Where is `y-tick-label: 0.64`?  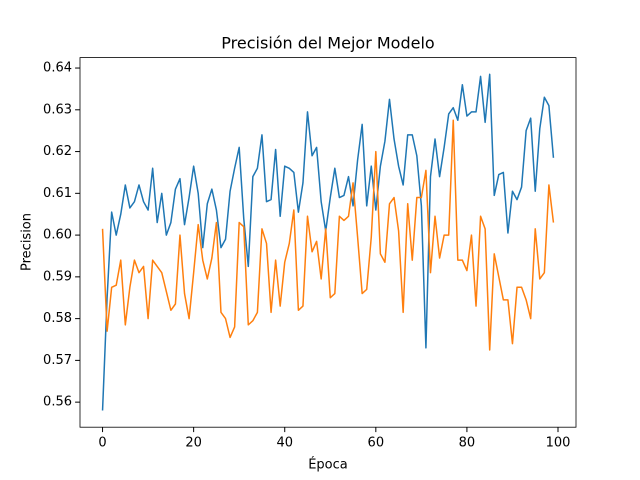 y-tick-label: 0.64 is located at coordinates (57, 68).